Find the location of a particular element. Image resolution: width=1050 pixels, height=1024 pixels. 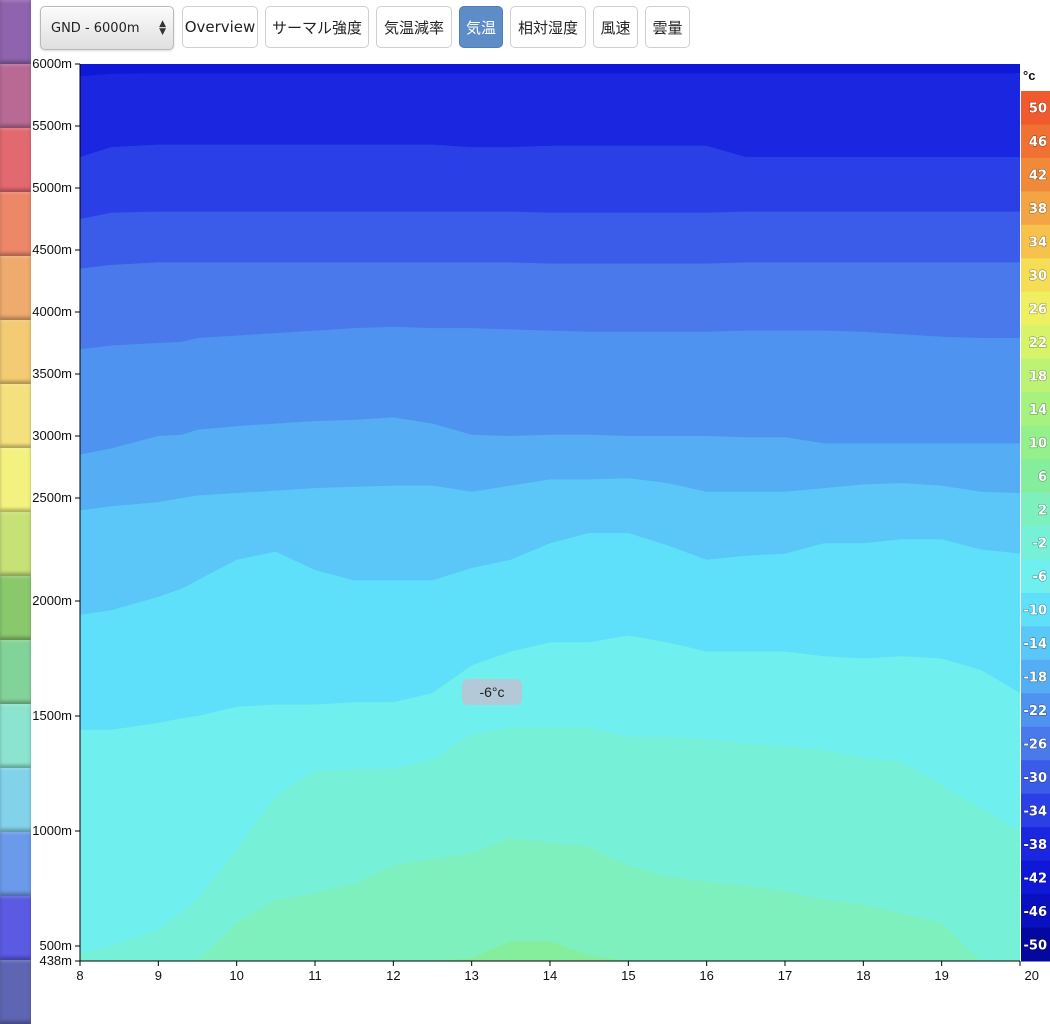

y-tick-label: 2500m is located at coordinates (52, 497).